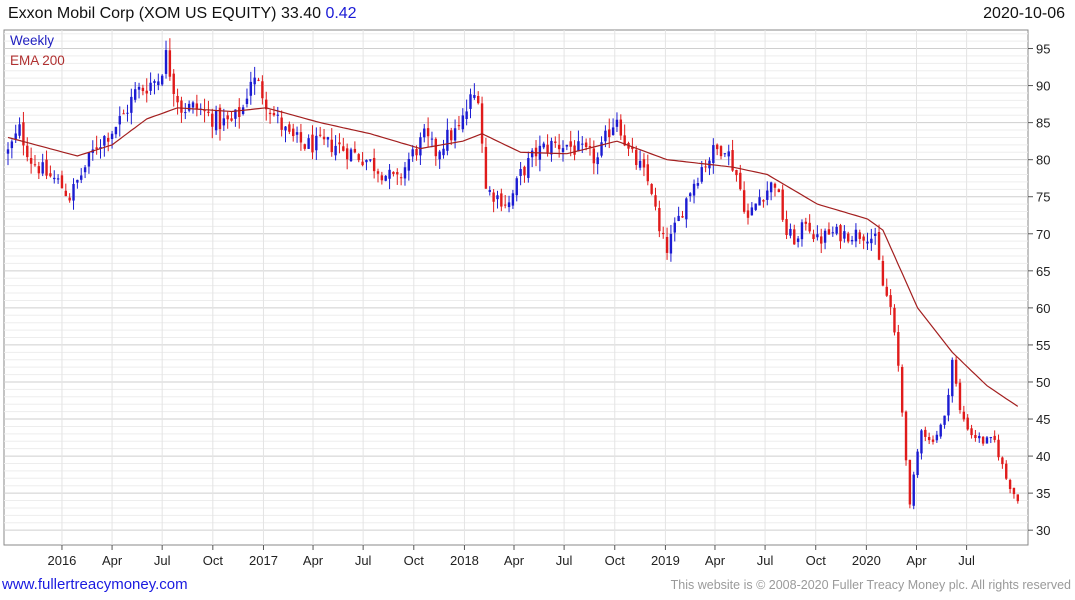  Describe the element at coordinates (213, 560) in the screenshot. I see `x-tick-label: Oct` at that location.